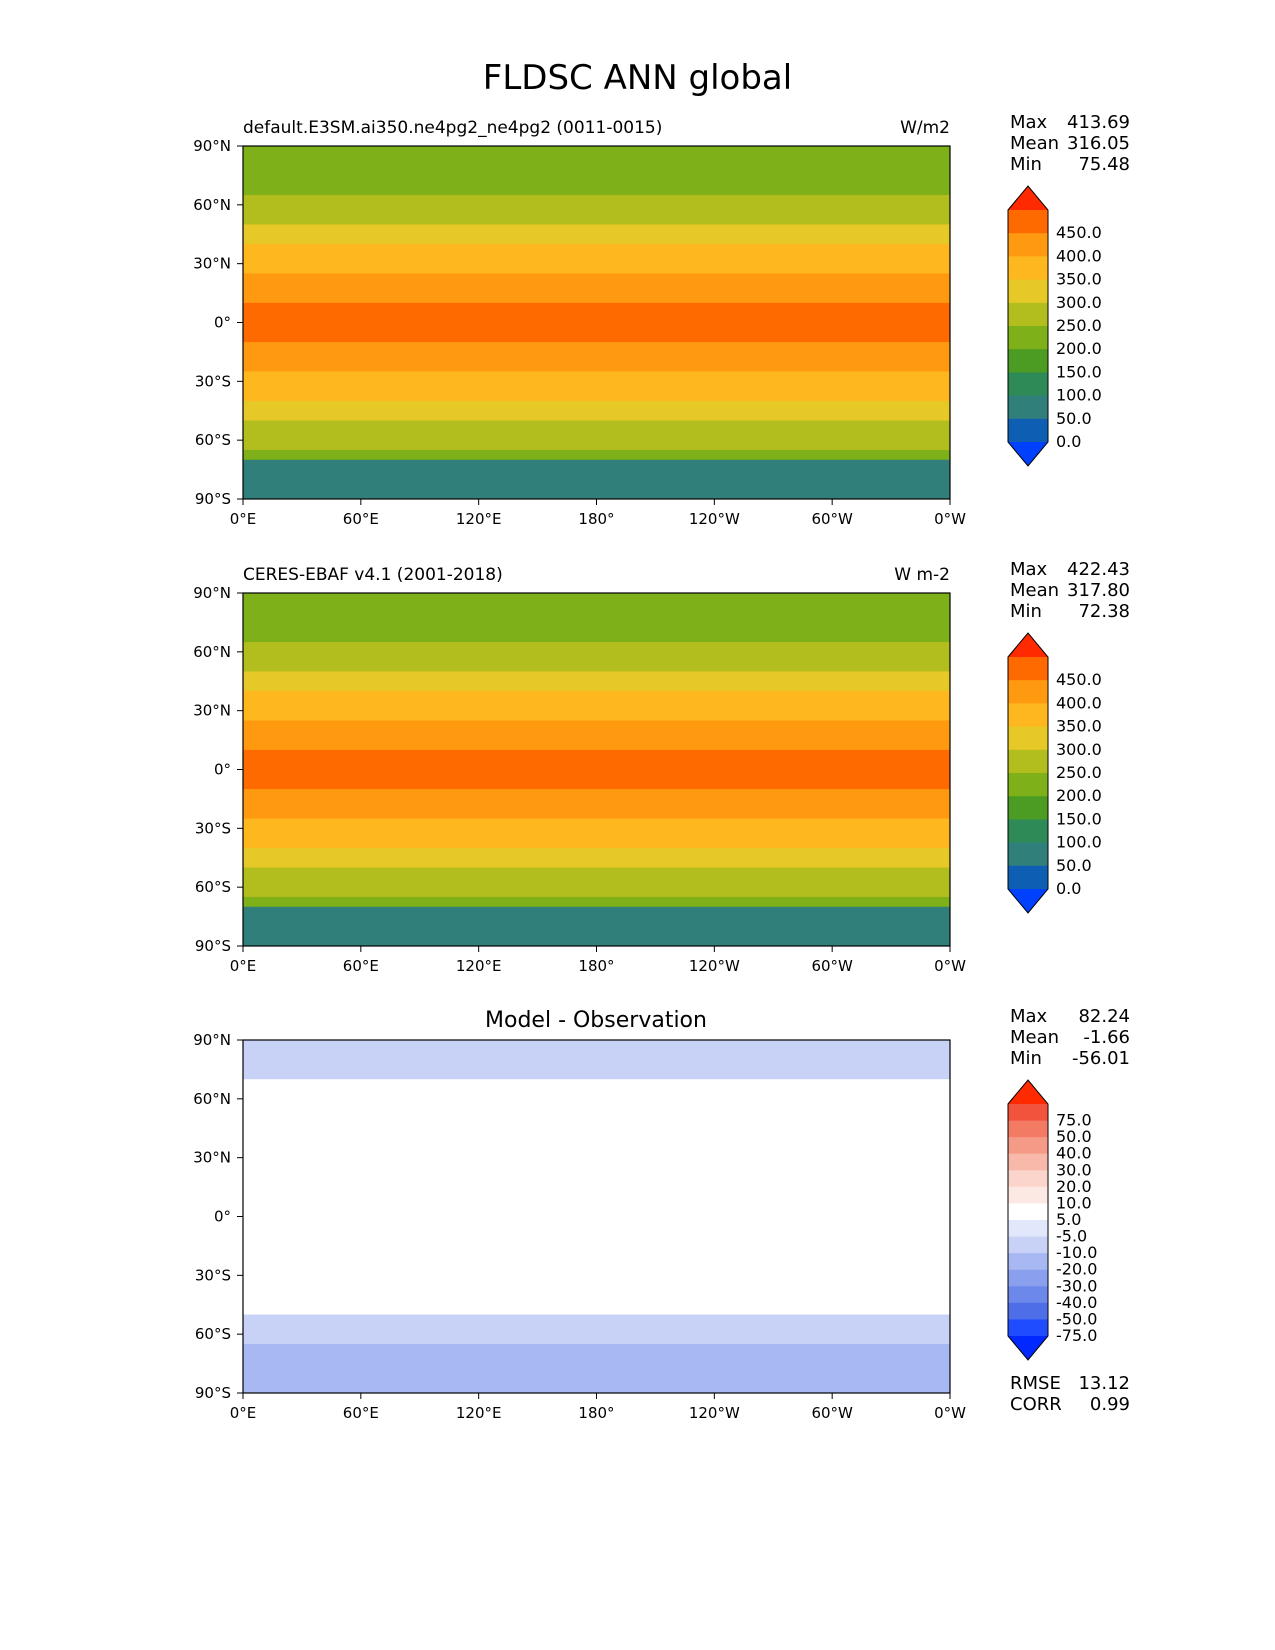 The height and width of the screenshot is (1650, 1275). What do you see at coordinates (1068, 1219) in the screenshot?
I see `colorbar-label: 5.0` at bounding box center [1068, 1219].